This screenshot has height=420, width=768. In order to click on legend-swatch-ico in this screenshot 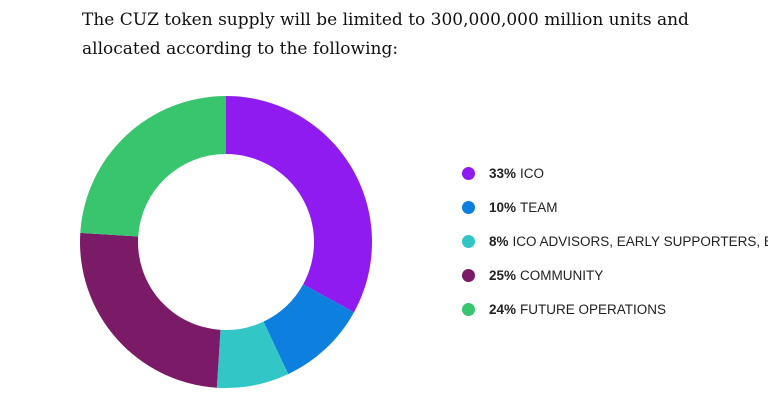, I will do `click(468, 173)`.